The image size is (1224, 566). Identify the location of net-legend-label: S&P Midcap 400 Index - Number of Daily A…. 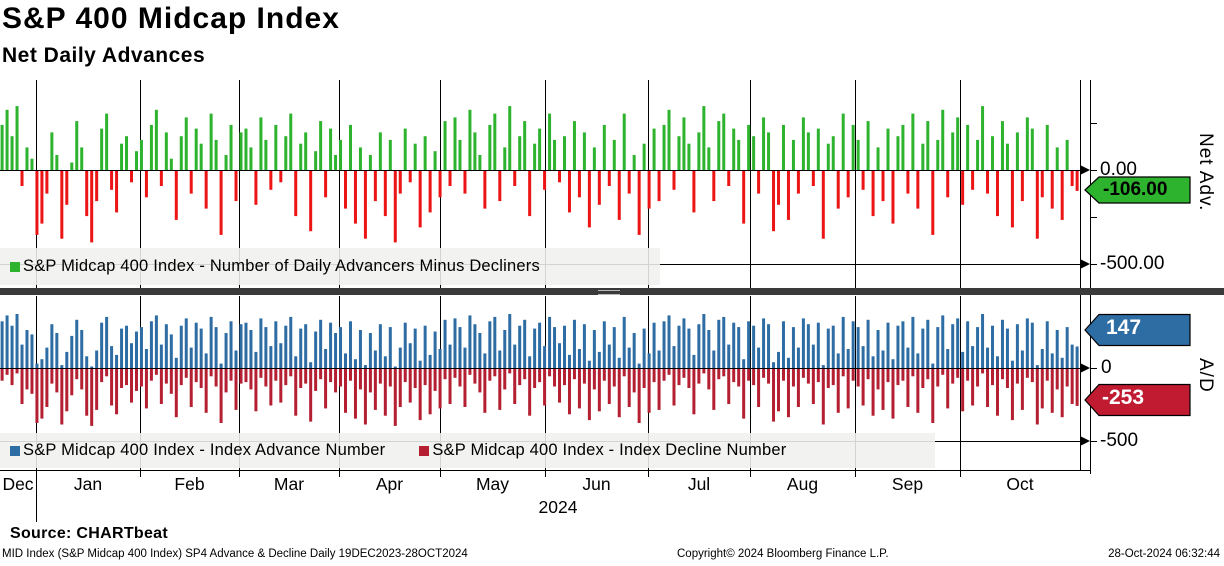
(281, 266).